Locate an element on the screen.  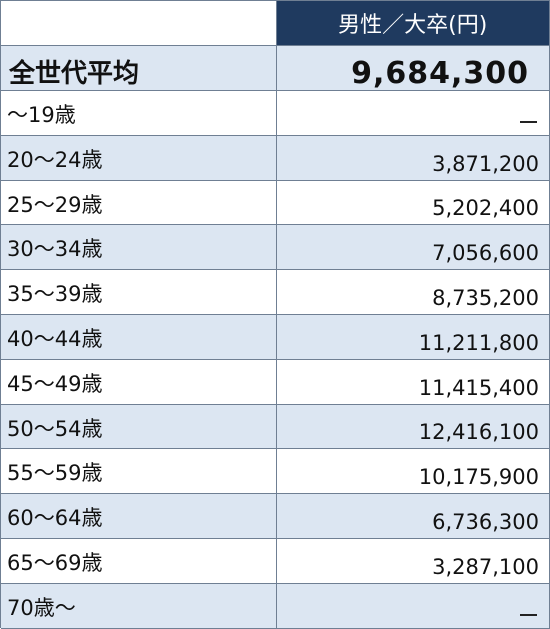
table-row: 20～24歳 3,871,200 is located at coordinates (275, 158).